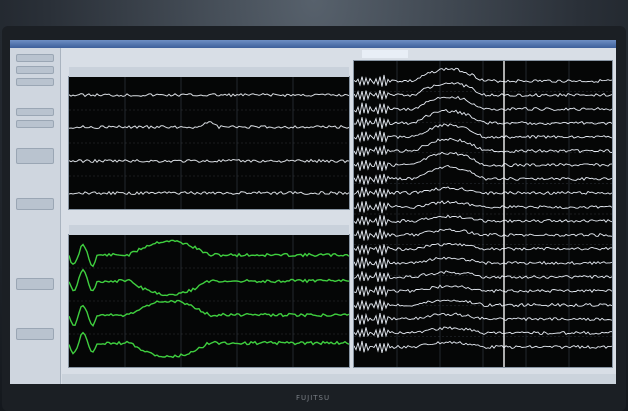 Image resolution: width=628 pixels, height=411 pixels. I want to click on trace-canvas-bottom-left, so click(209, 301).